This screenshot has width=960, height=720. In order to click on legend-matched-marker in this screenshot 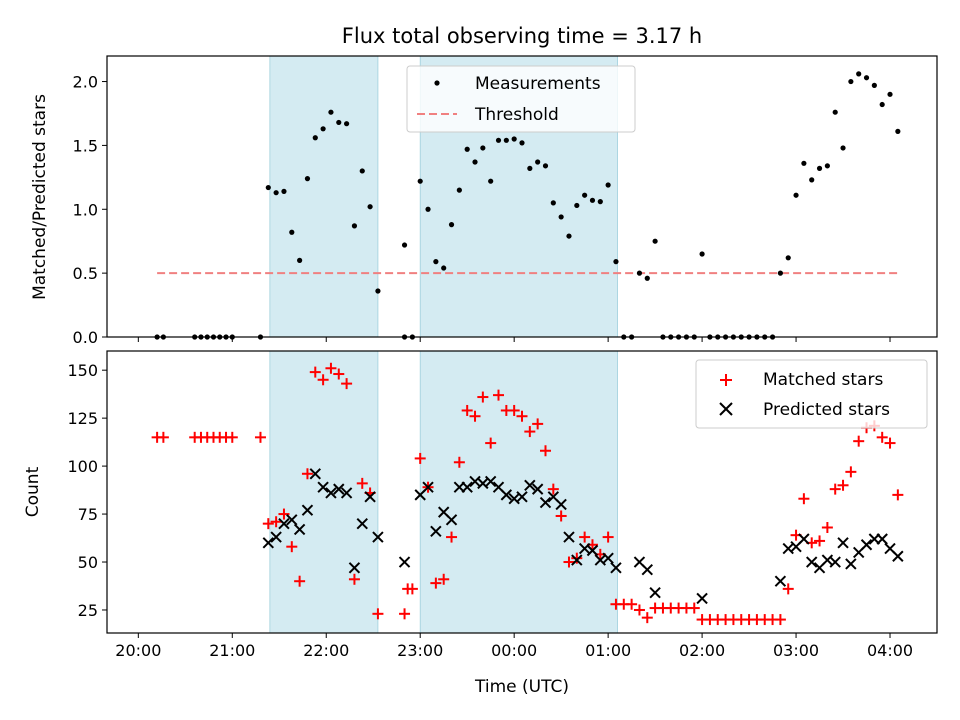, I will do `click(726, 380)`.